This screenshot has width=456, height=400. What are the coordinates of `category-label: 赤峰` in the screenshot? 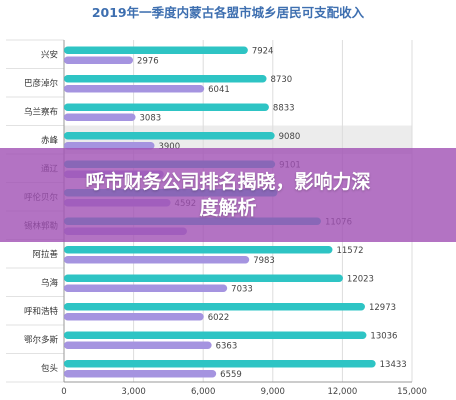 It's located at (50, 140).